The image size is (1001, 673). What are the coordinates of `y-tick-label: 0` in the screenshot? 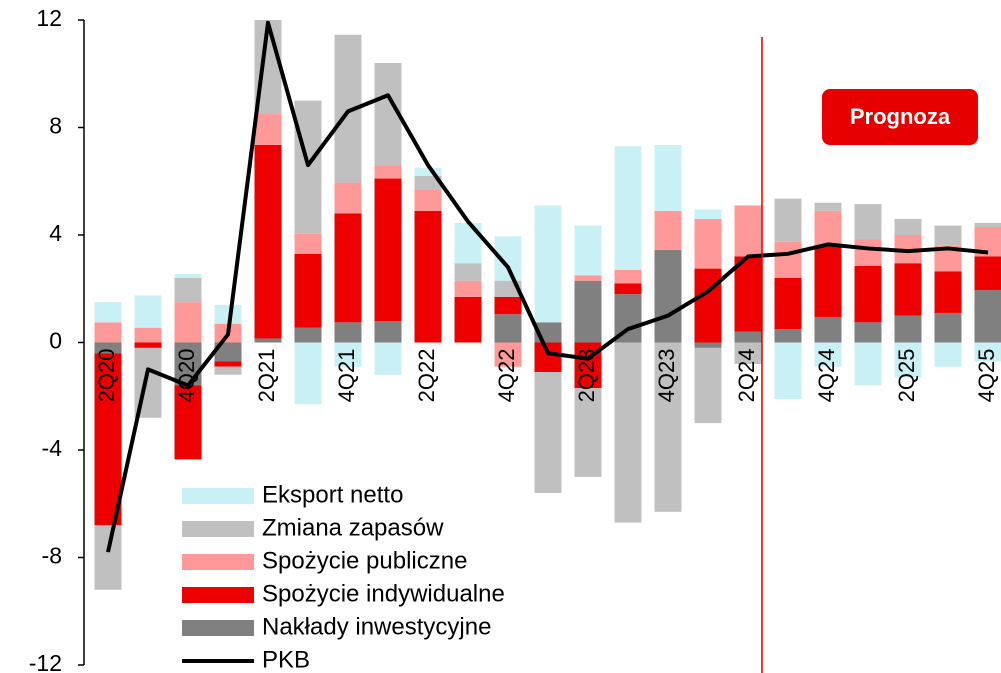 It's located at (55, 341).